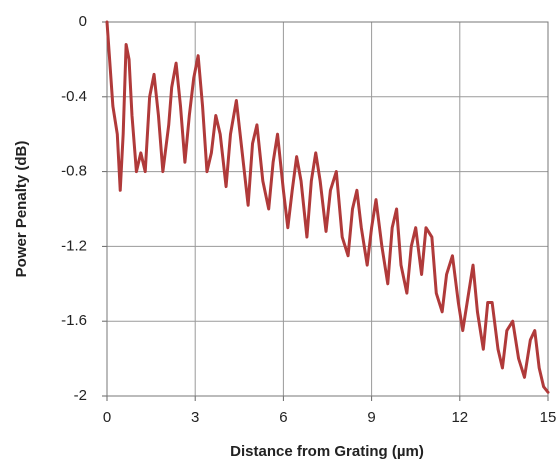  Describe the element at coordinates (548, 417) in the screenshot. I see `x-tick-label: 15` at that location.